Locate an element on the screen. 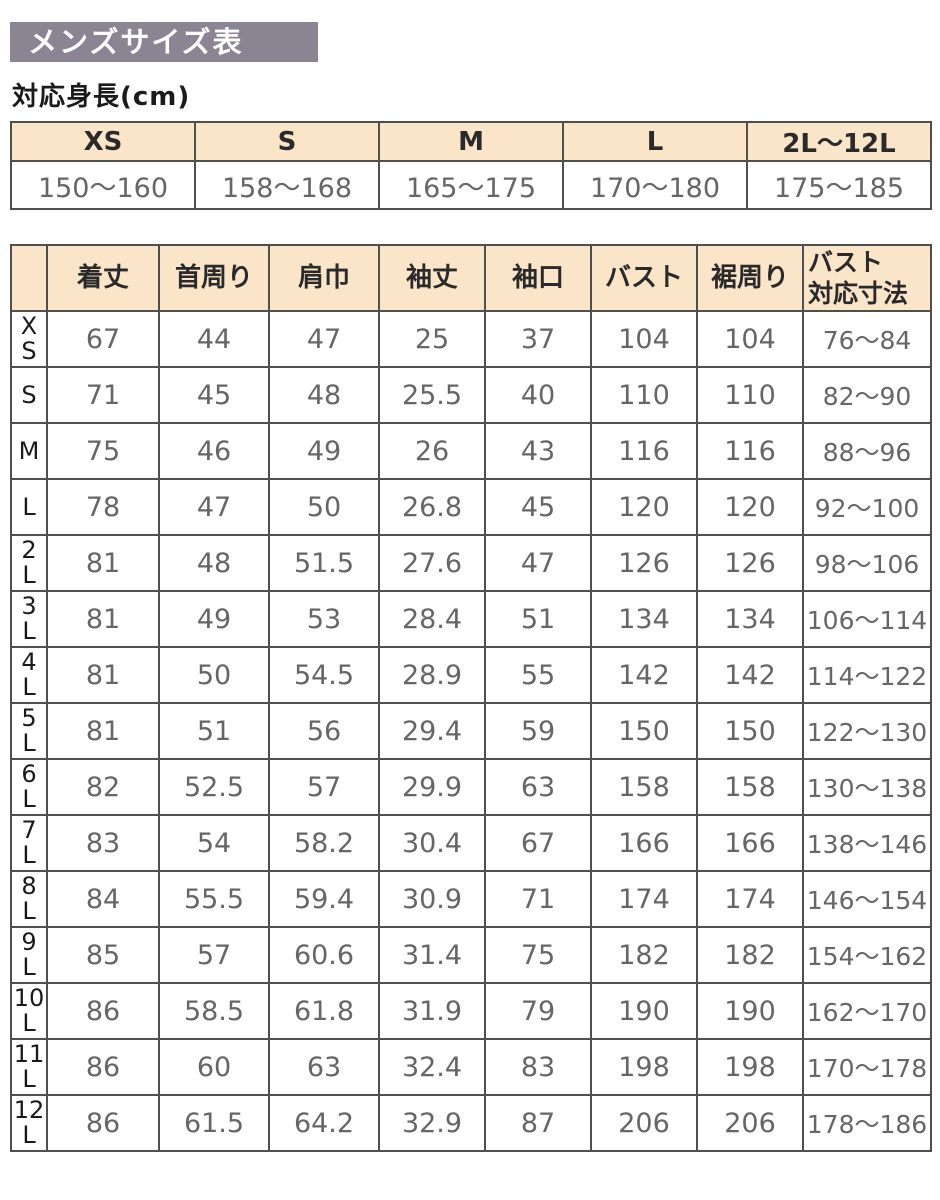 This screenshot has width=940, height=1200. measurement-cell: 58.5 is located at coordinates (214, 1011).